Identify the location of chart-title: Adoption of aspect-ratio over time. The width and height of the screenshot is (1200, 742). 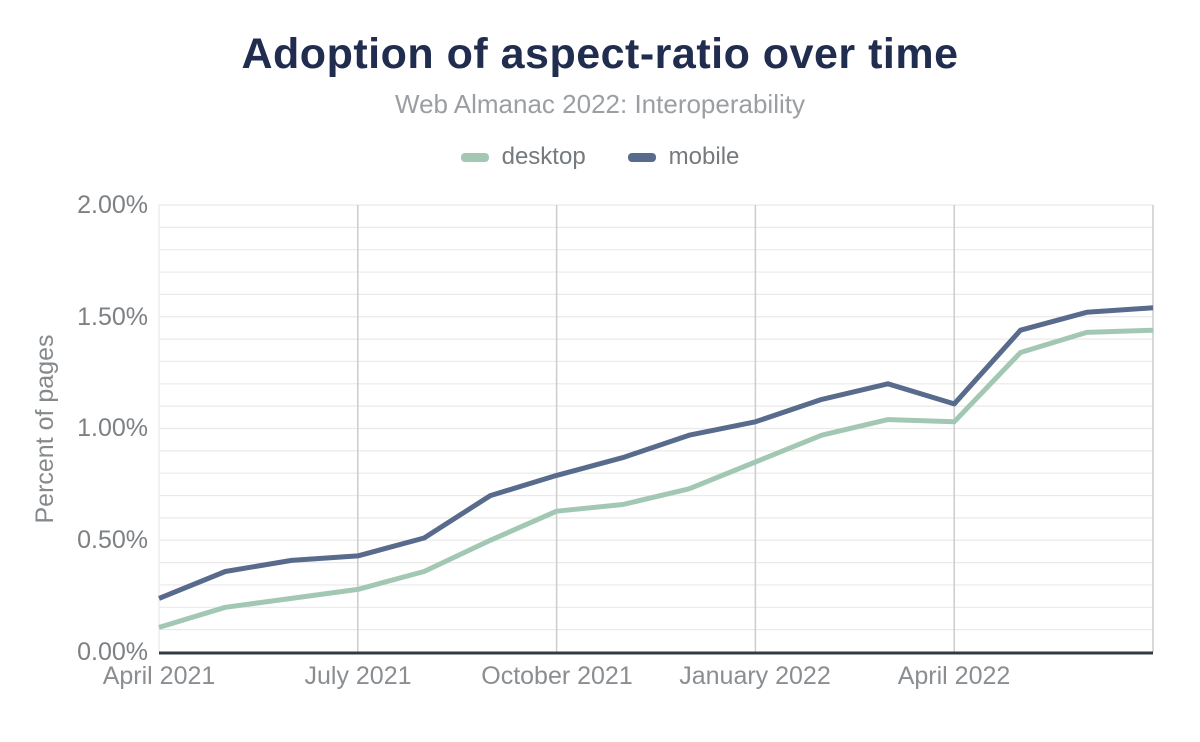
(600, 54).